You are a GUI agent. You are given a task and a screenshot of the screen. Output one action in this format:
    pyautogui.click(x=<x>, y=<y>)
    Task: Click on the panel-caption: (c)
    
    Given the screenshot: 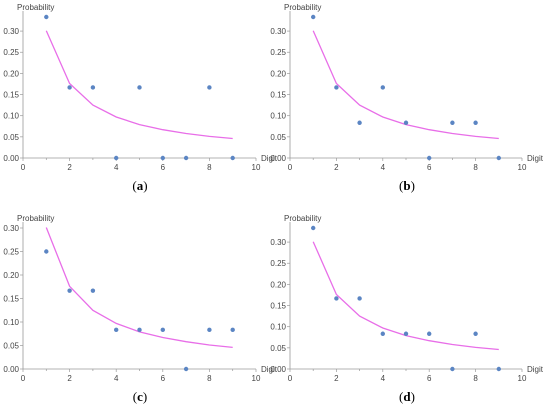 What is the action you would take?
    pyautogui.click(x=140, y=396)
    